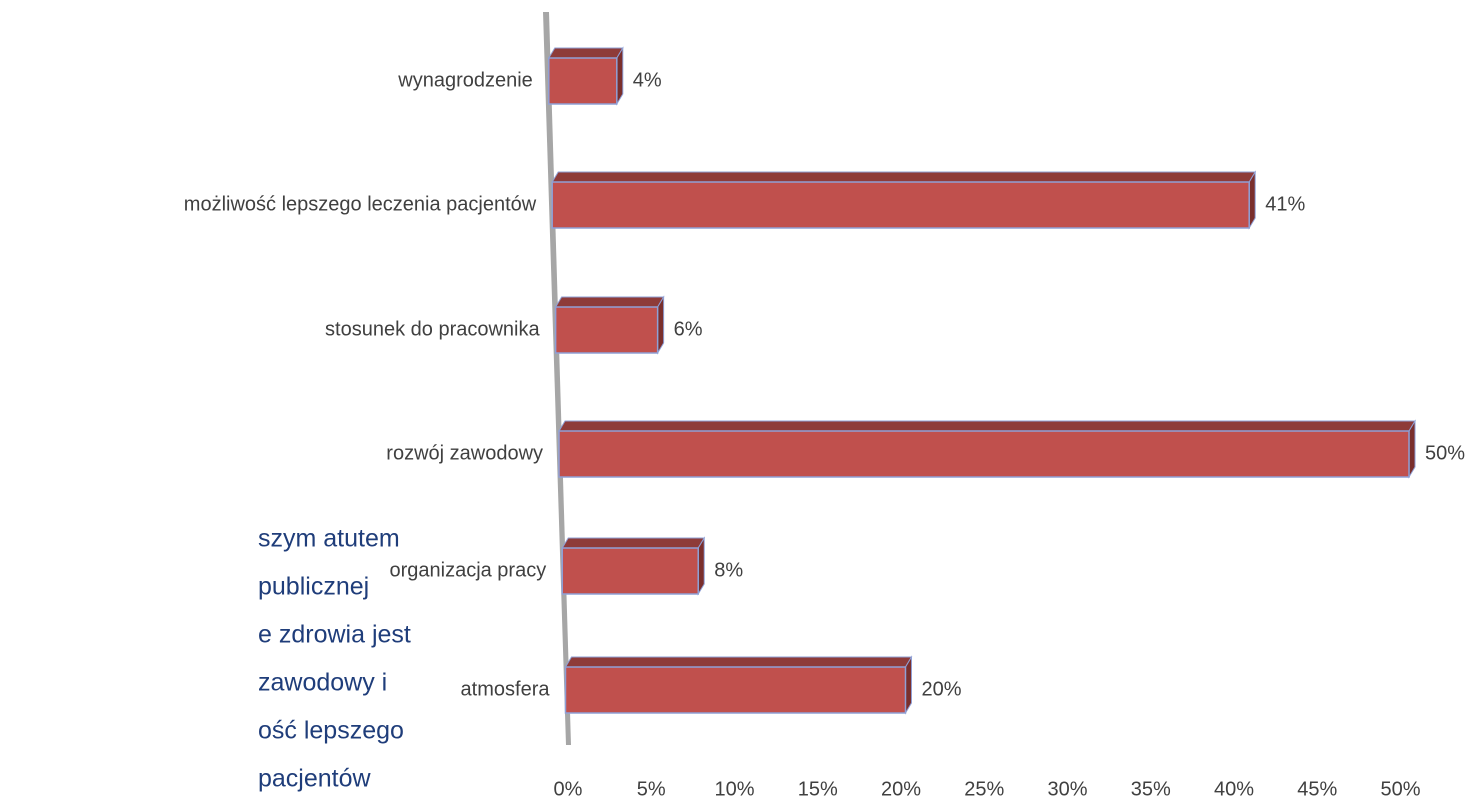 The height and width of the screenshot is (809, 1482). Describe the element at coordinates (465, 80) in the screenshot. I see `category-label: wynagrodzenie` at that location.